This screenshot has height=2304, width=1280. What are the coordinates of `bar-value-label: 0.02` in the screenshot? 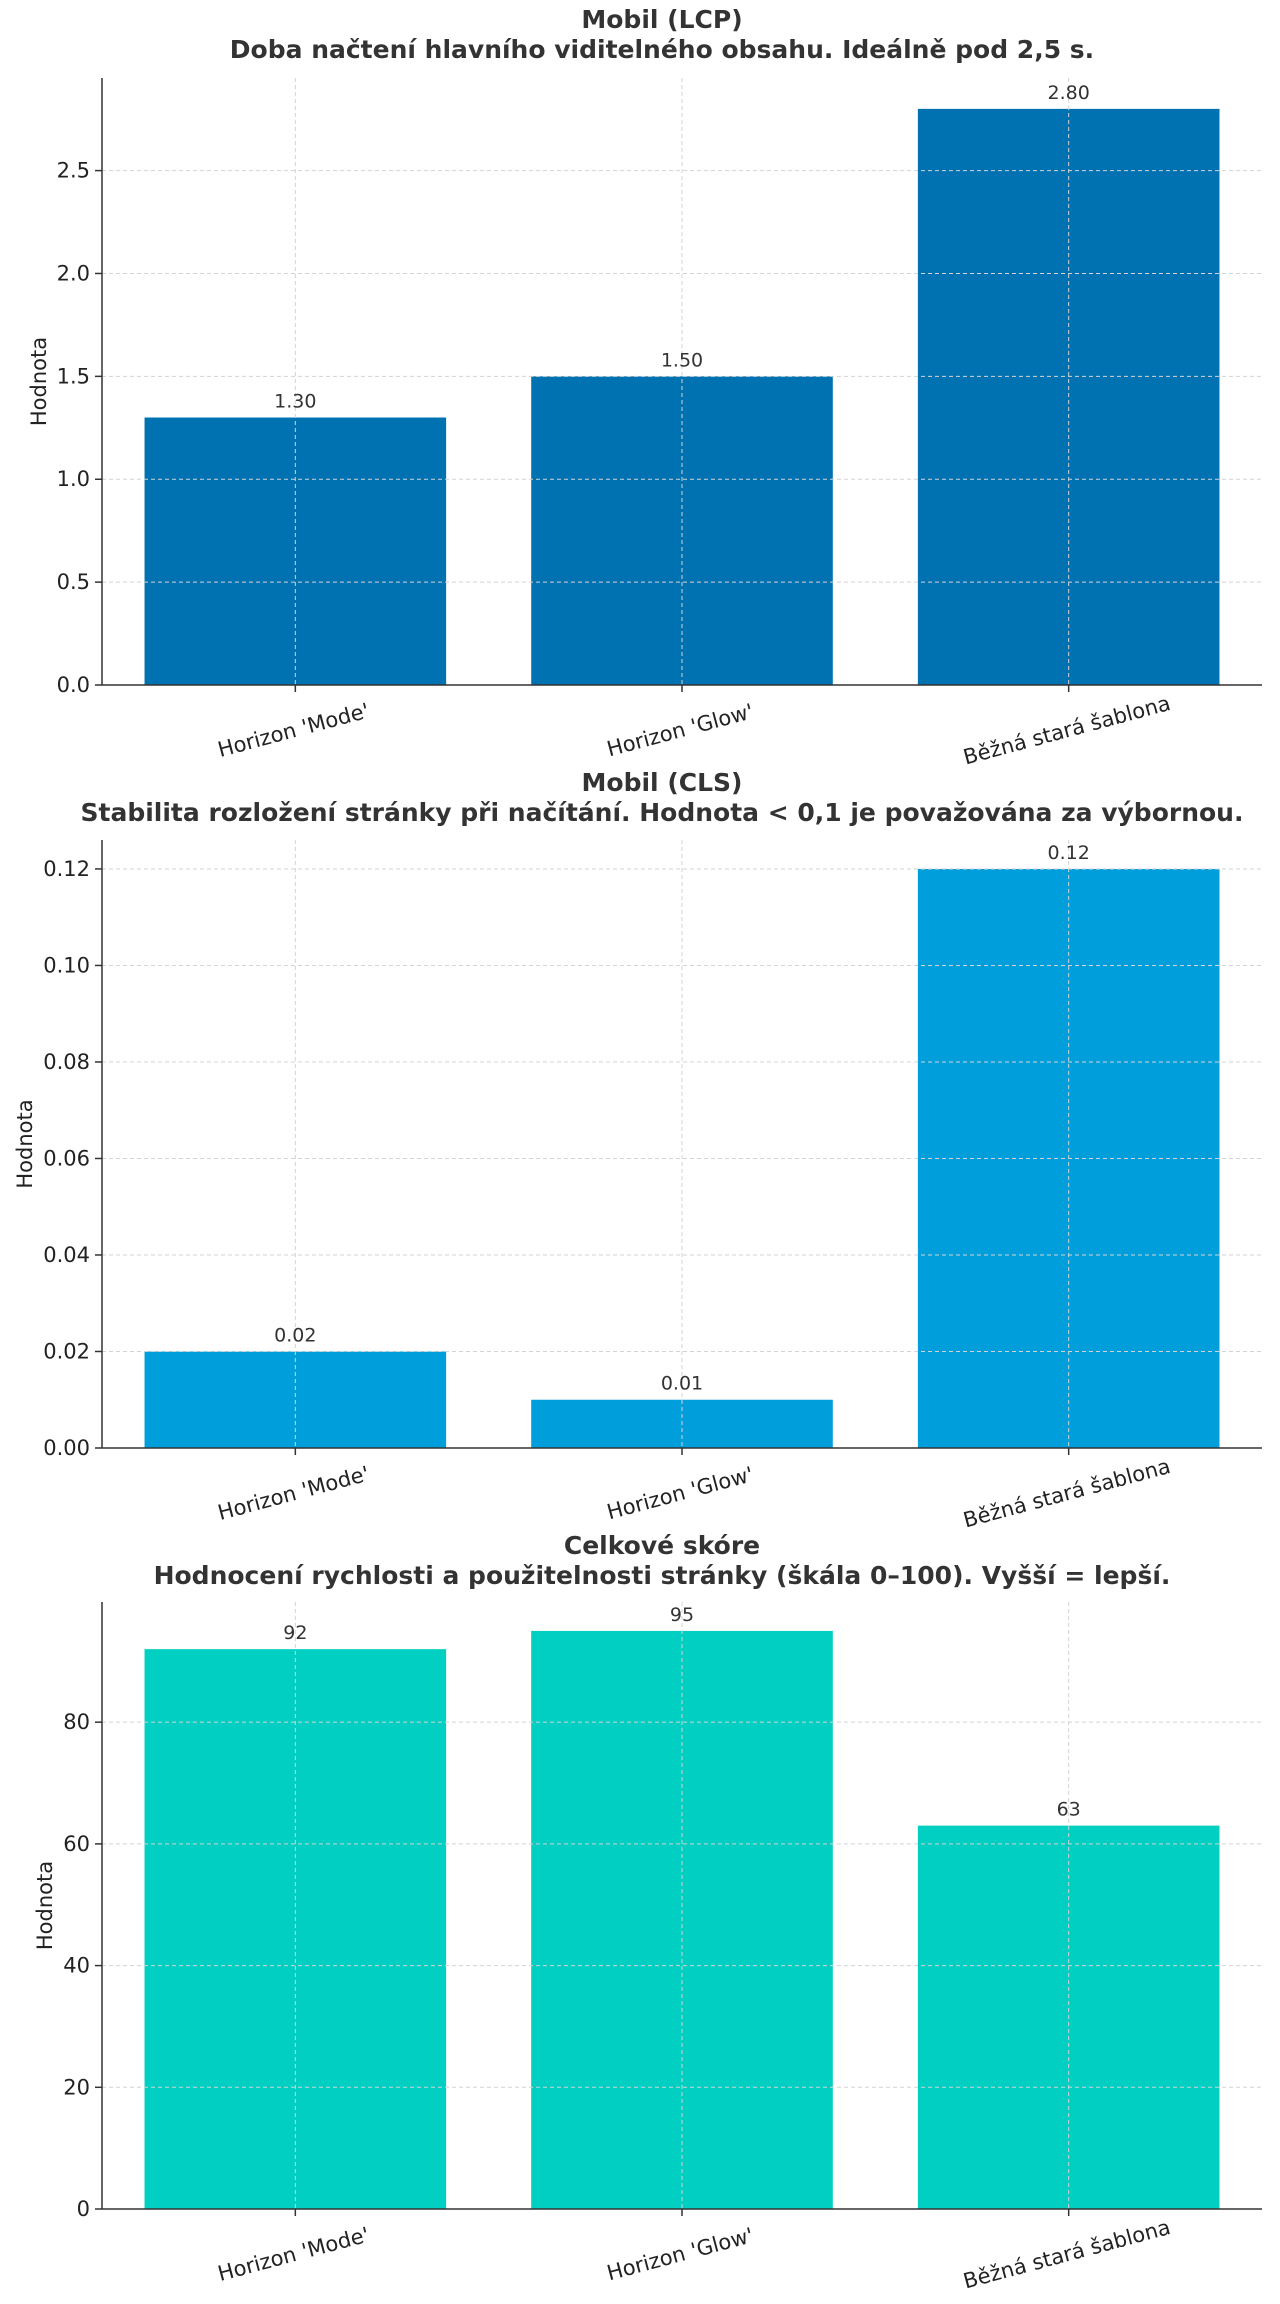 It's located at (295, 1335).